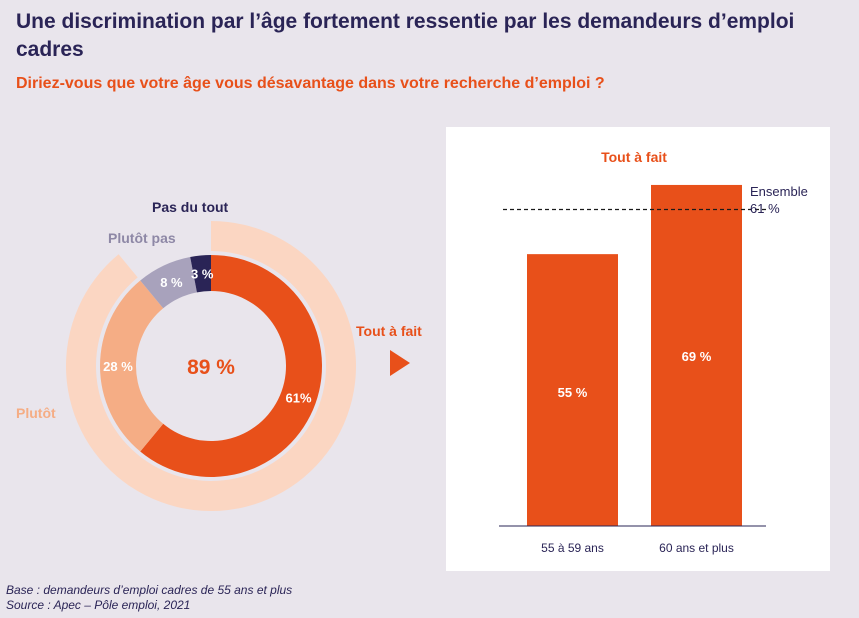  I want to click on slice-tout-a-fait, so click(231, 366).